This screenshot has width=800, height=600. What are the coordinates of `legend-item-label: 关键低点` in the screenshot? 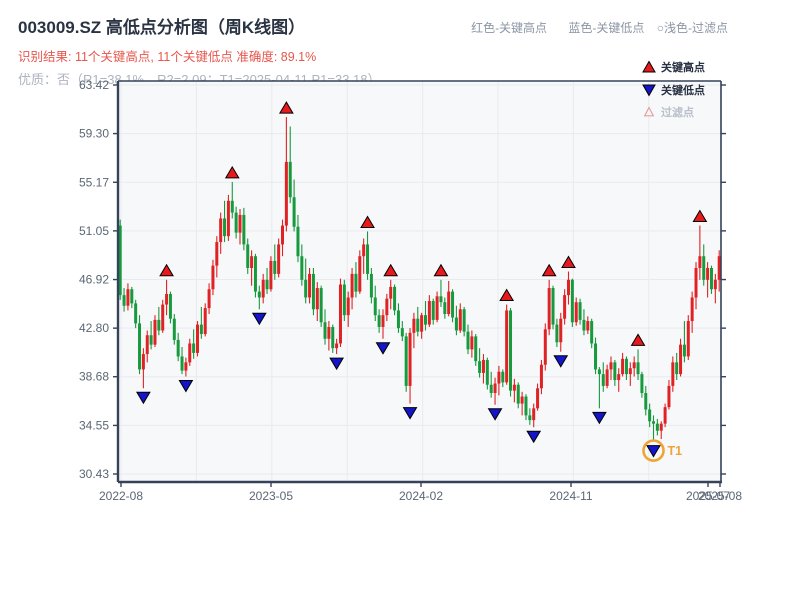 It's located at (683, 90).